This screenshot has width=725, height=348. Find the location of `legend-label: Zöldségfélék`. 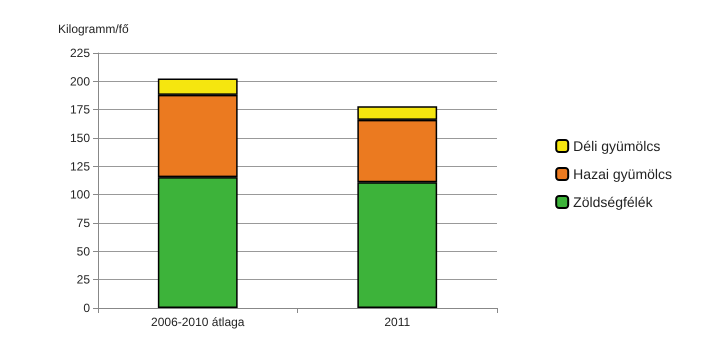

legend-label: Zöldségfélék is located at coordinates (613, 202).